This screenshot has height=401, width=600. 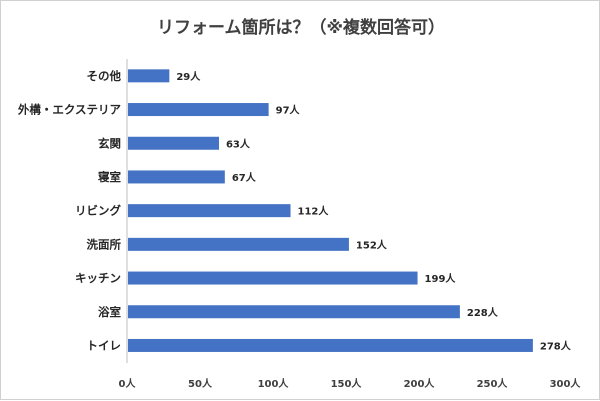 What do you see at coordinates (109, 312) in the screenshot?
I see `category-label: 浴室` at bounding box center [109, 312].